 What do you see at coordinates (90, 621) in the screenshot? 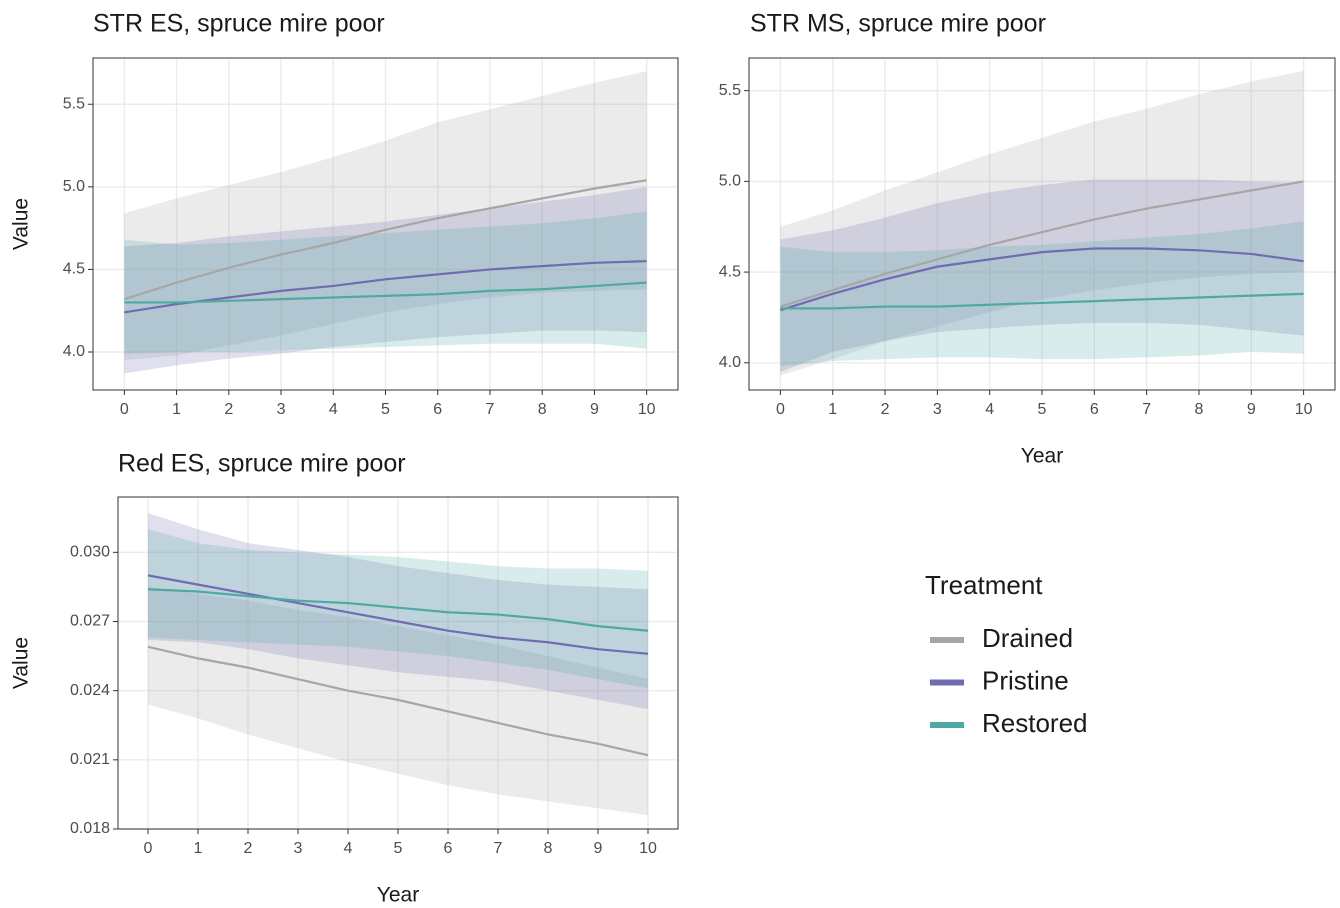
I see `y-tick-label: 0.027` at bounding box center [90, 621].